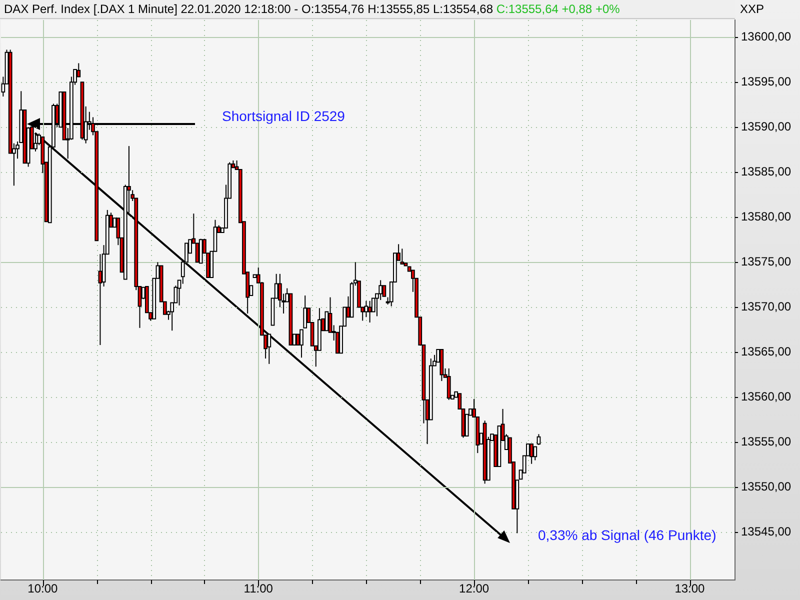 Image resolution: width=800 pixels, height=600 pixels. What do you see at coordinates (249, 9) in the screenshot?
I see `chart-title: DAX Perf. Index [.DAX 1 Minute] 22.01.2020 12:18:00 - O:13554,76 H:13555,85 L:13554,68` at bounding box center [249, 9].